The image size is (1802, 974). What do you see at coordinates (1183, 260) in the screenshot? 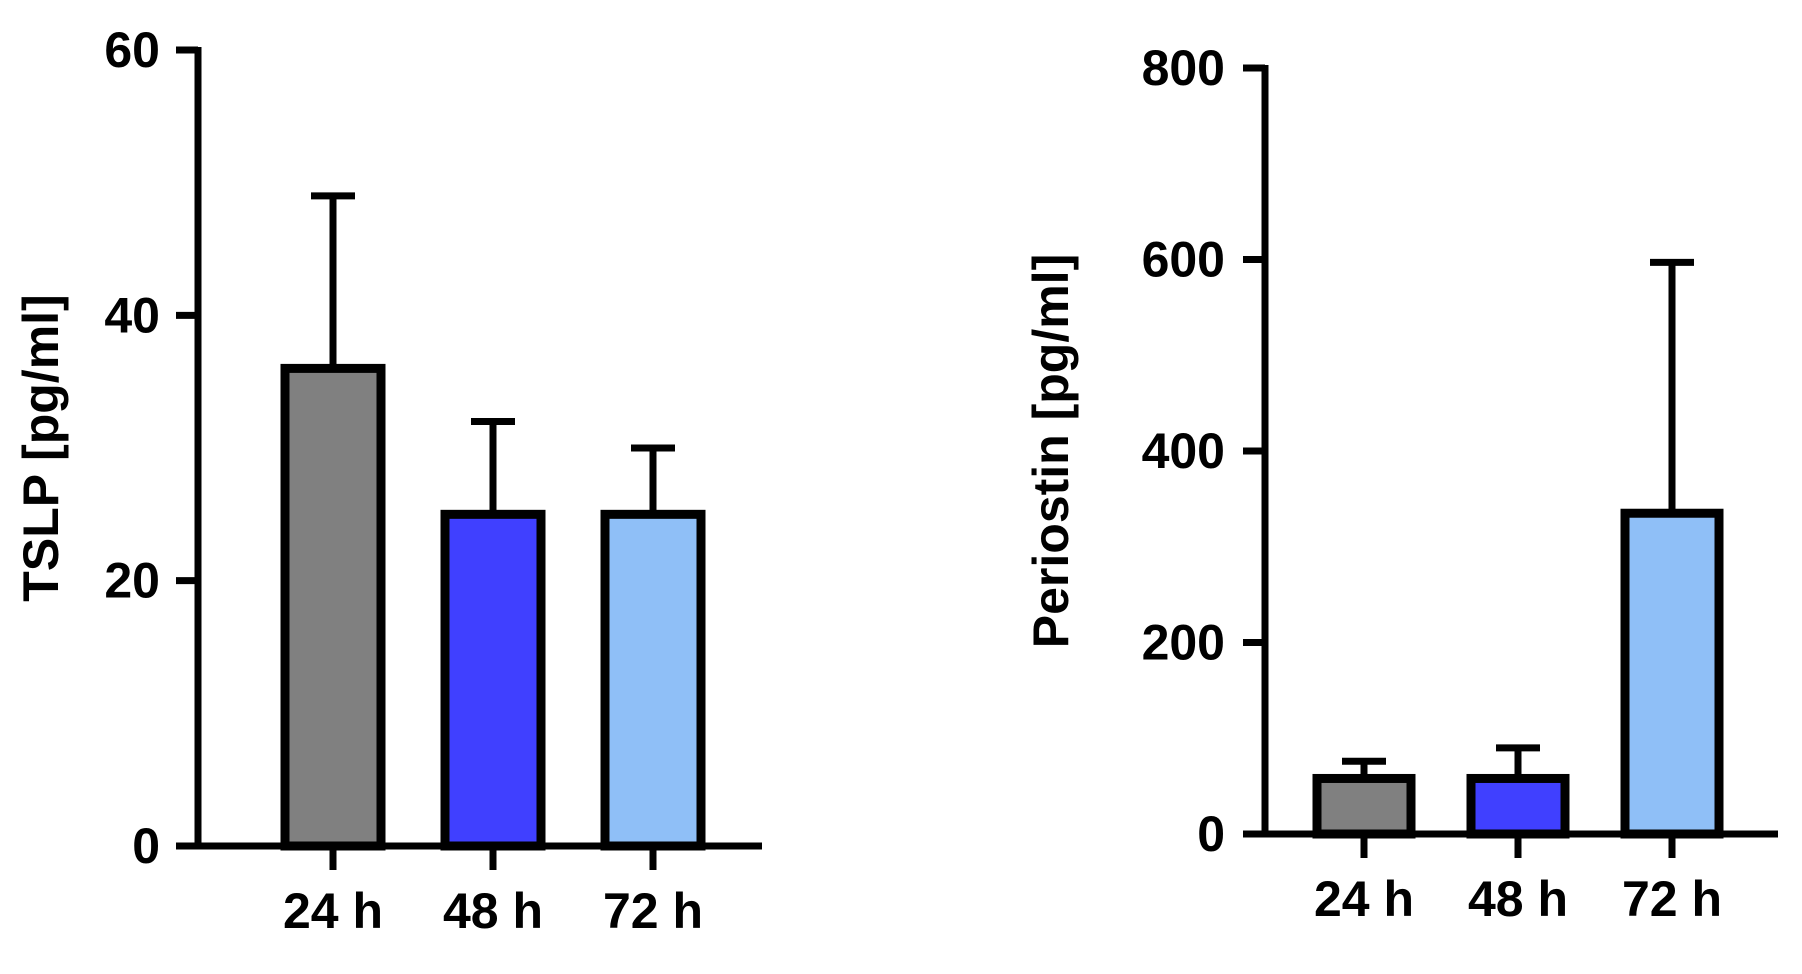
I see `y-tick-label-3: 600` at bounding box center [1183, 260].